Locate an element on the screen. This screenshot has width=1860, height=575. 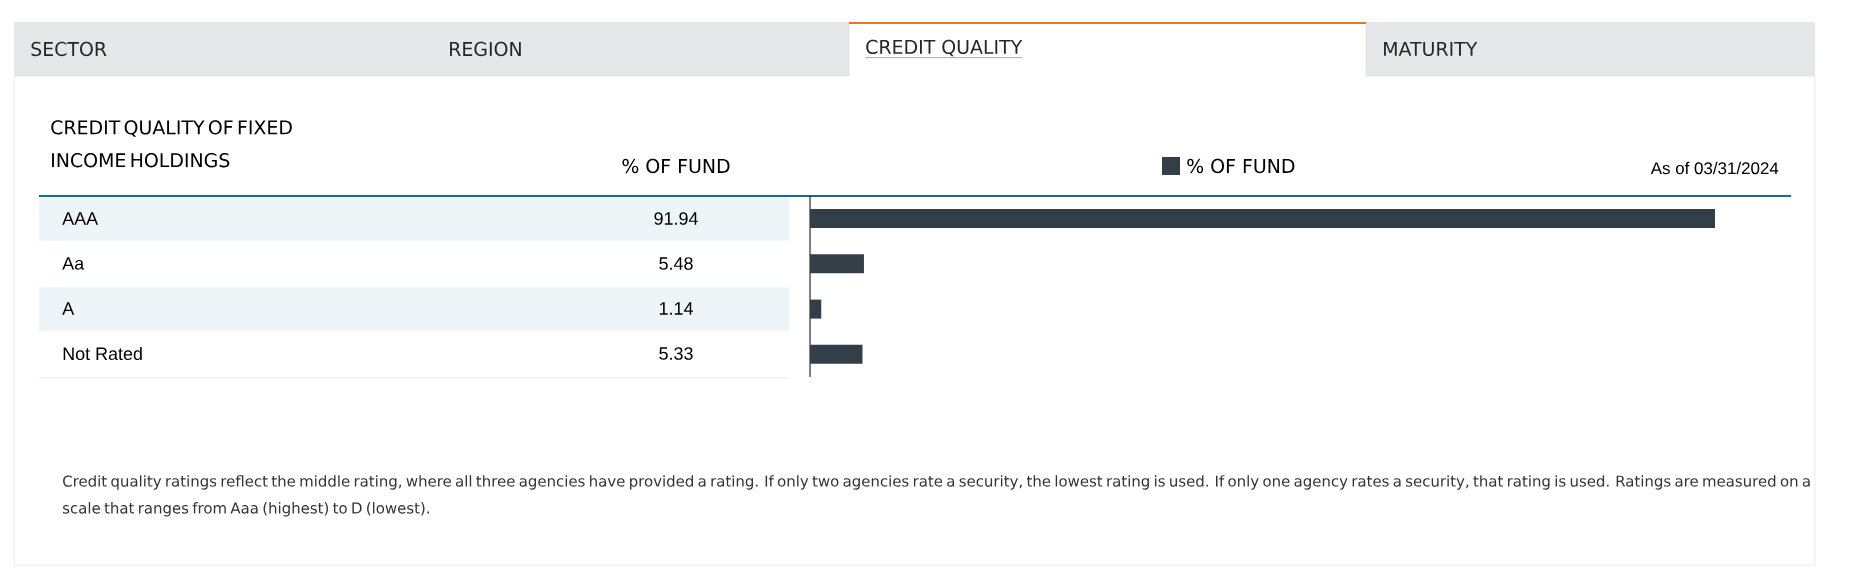
chart-subtitle: As of 03/31/2024 is located at coordinates (1714, 168).